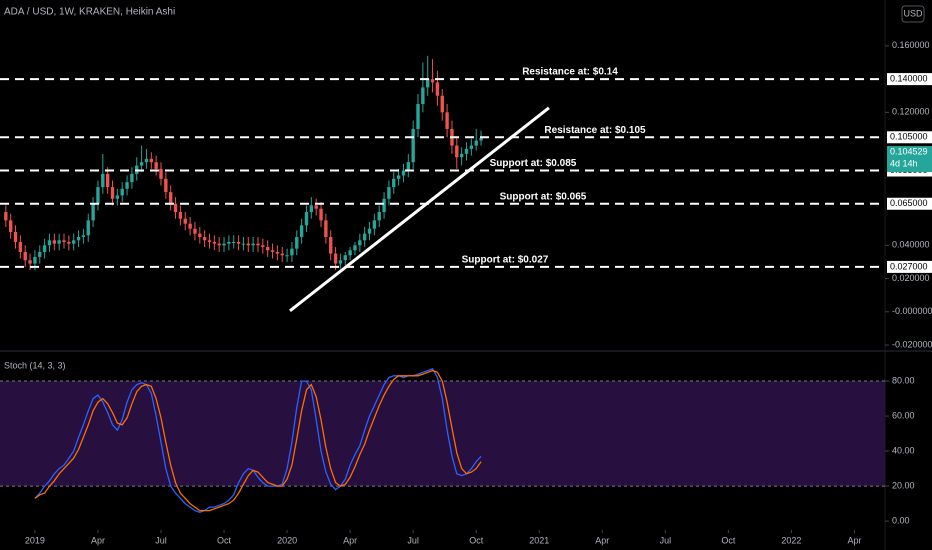 This screenshot has width=932, height=550. Describe the element at coordinates (89, 12) in the screenshot. I see `chart-title: ADA / USD, 1W, KRAKEN, Heikin Ashi` at that location.